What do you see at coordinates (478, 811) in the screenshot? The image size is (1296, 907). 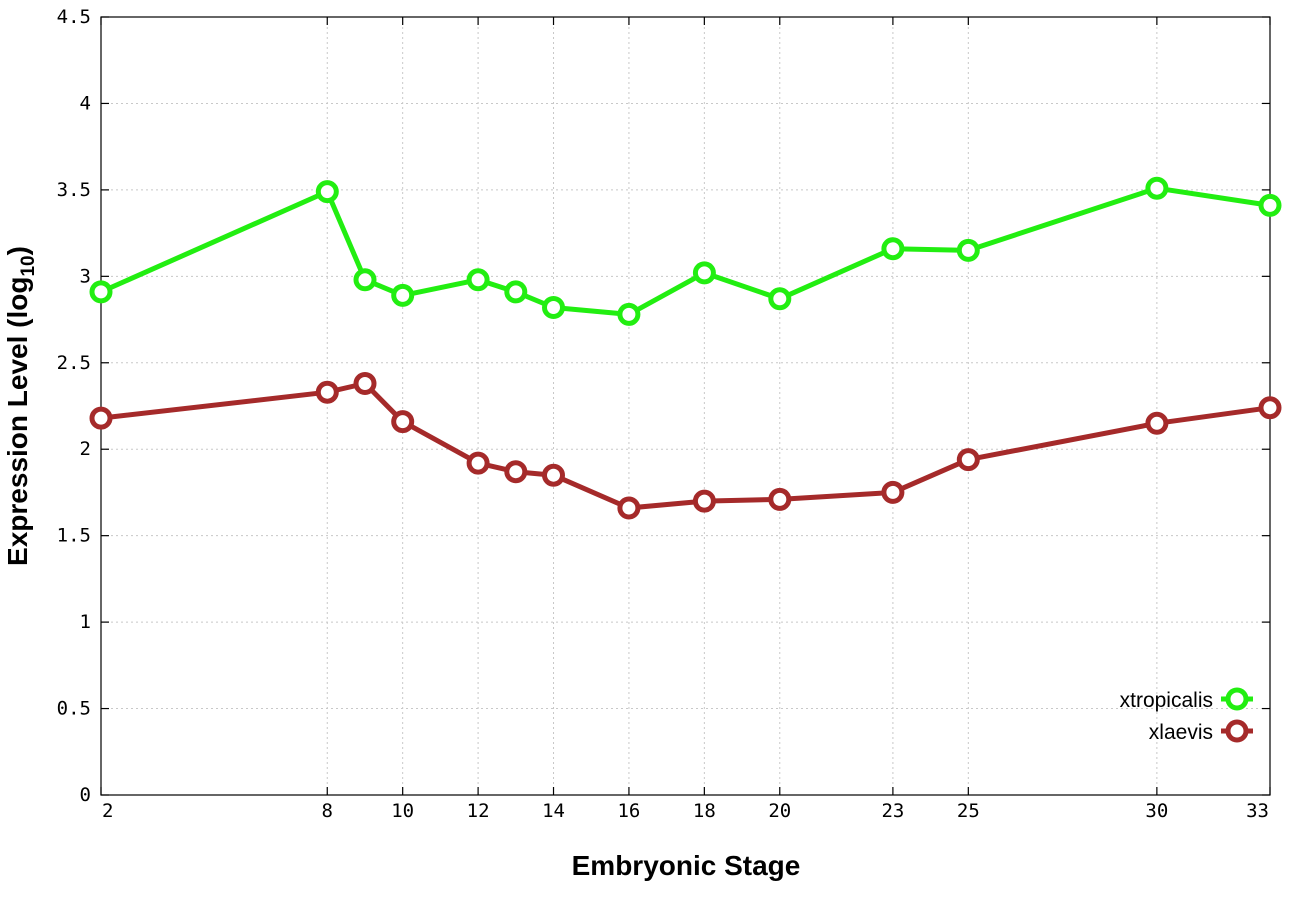 I see `x-tick-label: 12` at bounding box center [478, 811].